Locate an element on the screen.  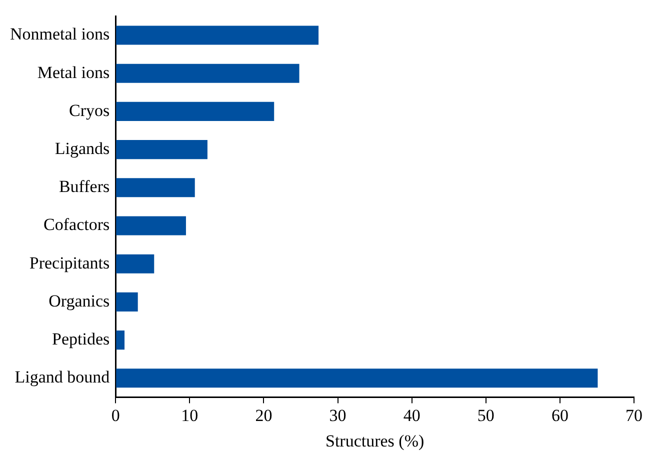
y-tick-label: Metal ions is located at coordinates (73, 72).